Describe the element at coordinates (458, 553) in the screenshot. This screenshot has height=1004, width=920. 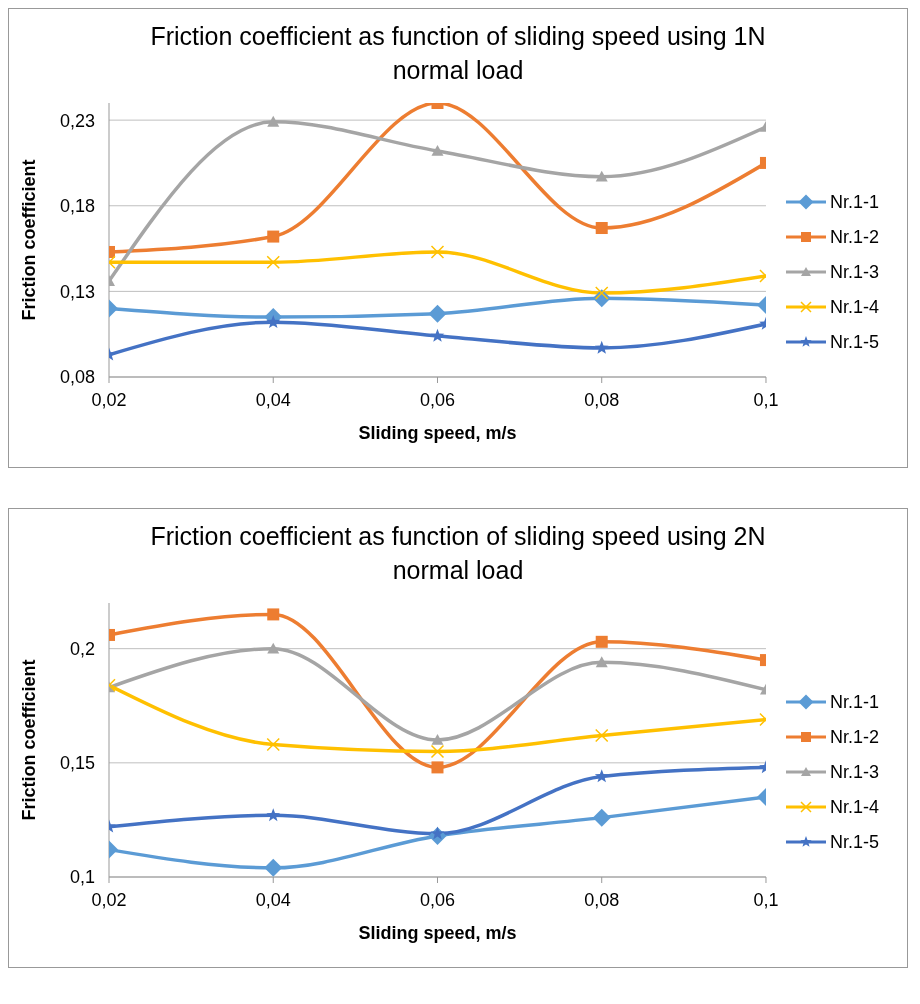
I see `chart-title: Friction coefficient as function of sliding speed using 2N normal load` at that location.